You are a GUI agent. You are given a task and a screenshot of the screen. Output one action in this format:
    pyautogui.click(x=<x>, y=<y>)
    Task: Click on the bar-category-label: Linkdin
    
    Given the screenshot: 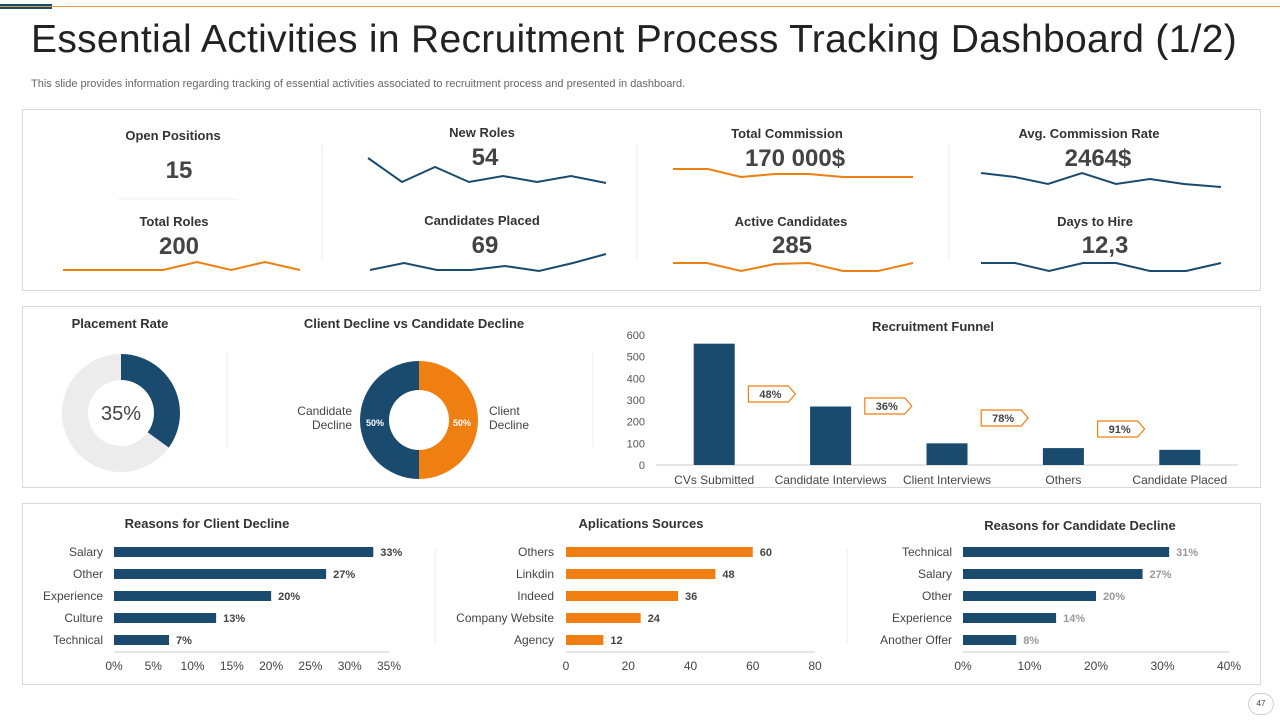 What is the action you would take?
    pyautogui.click(x=535, y=574)
    